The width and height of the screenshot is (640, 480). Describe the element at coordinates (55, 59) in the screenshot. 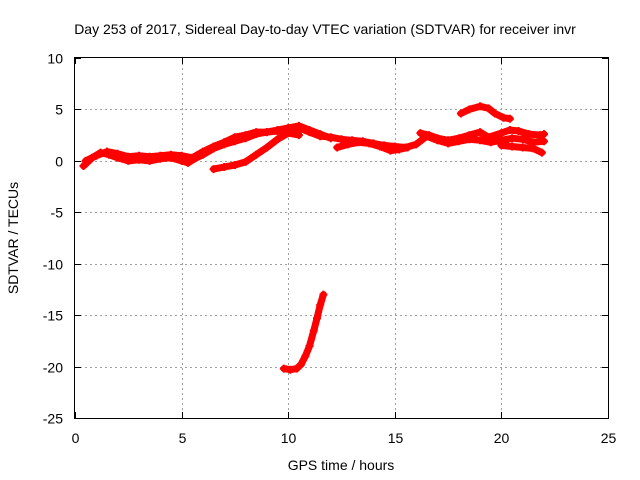

I see `y-tick-label: 10` at that location.